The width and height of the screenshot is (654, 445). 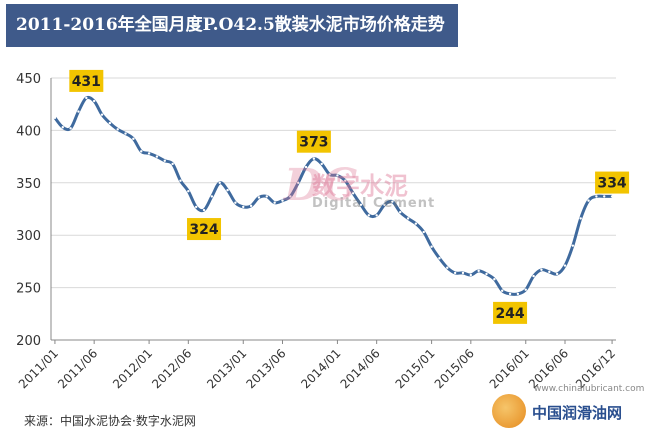 I want to click on y-tick-label: 450, so click(x=28, y=79).